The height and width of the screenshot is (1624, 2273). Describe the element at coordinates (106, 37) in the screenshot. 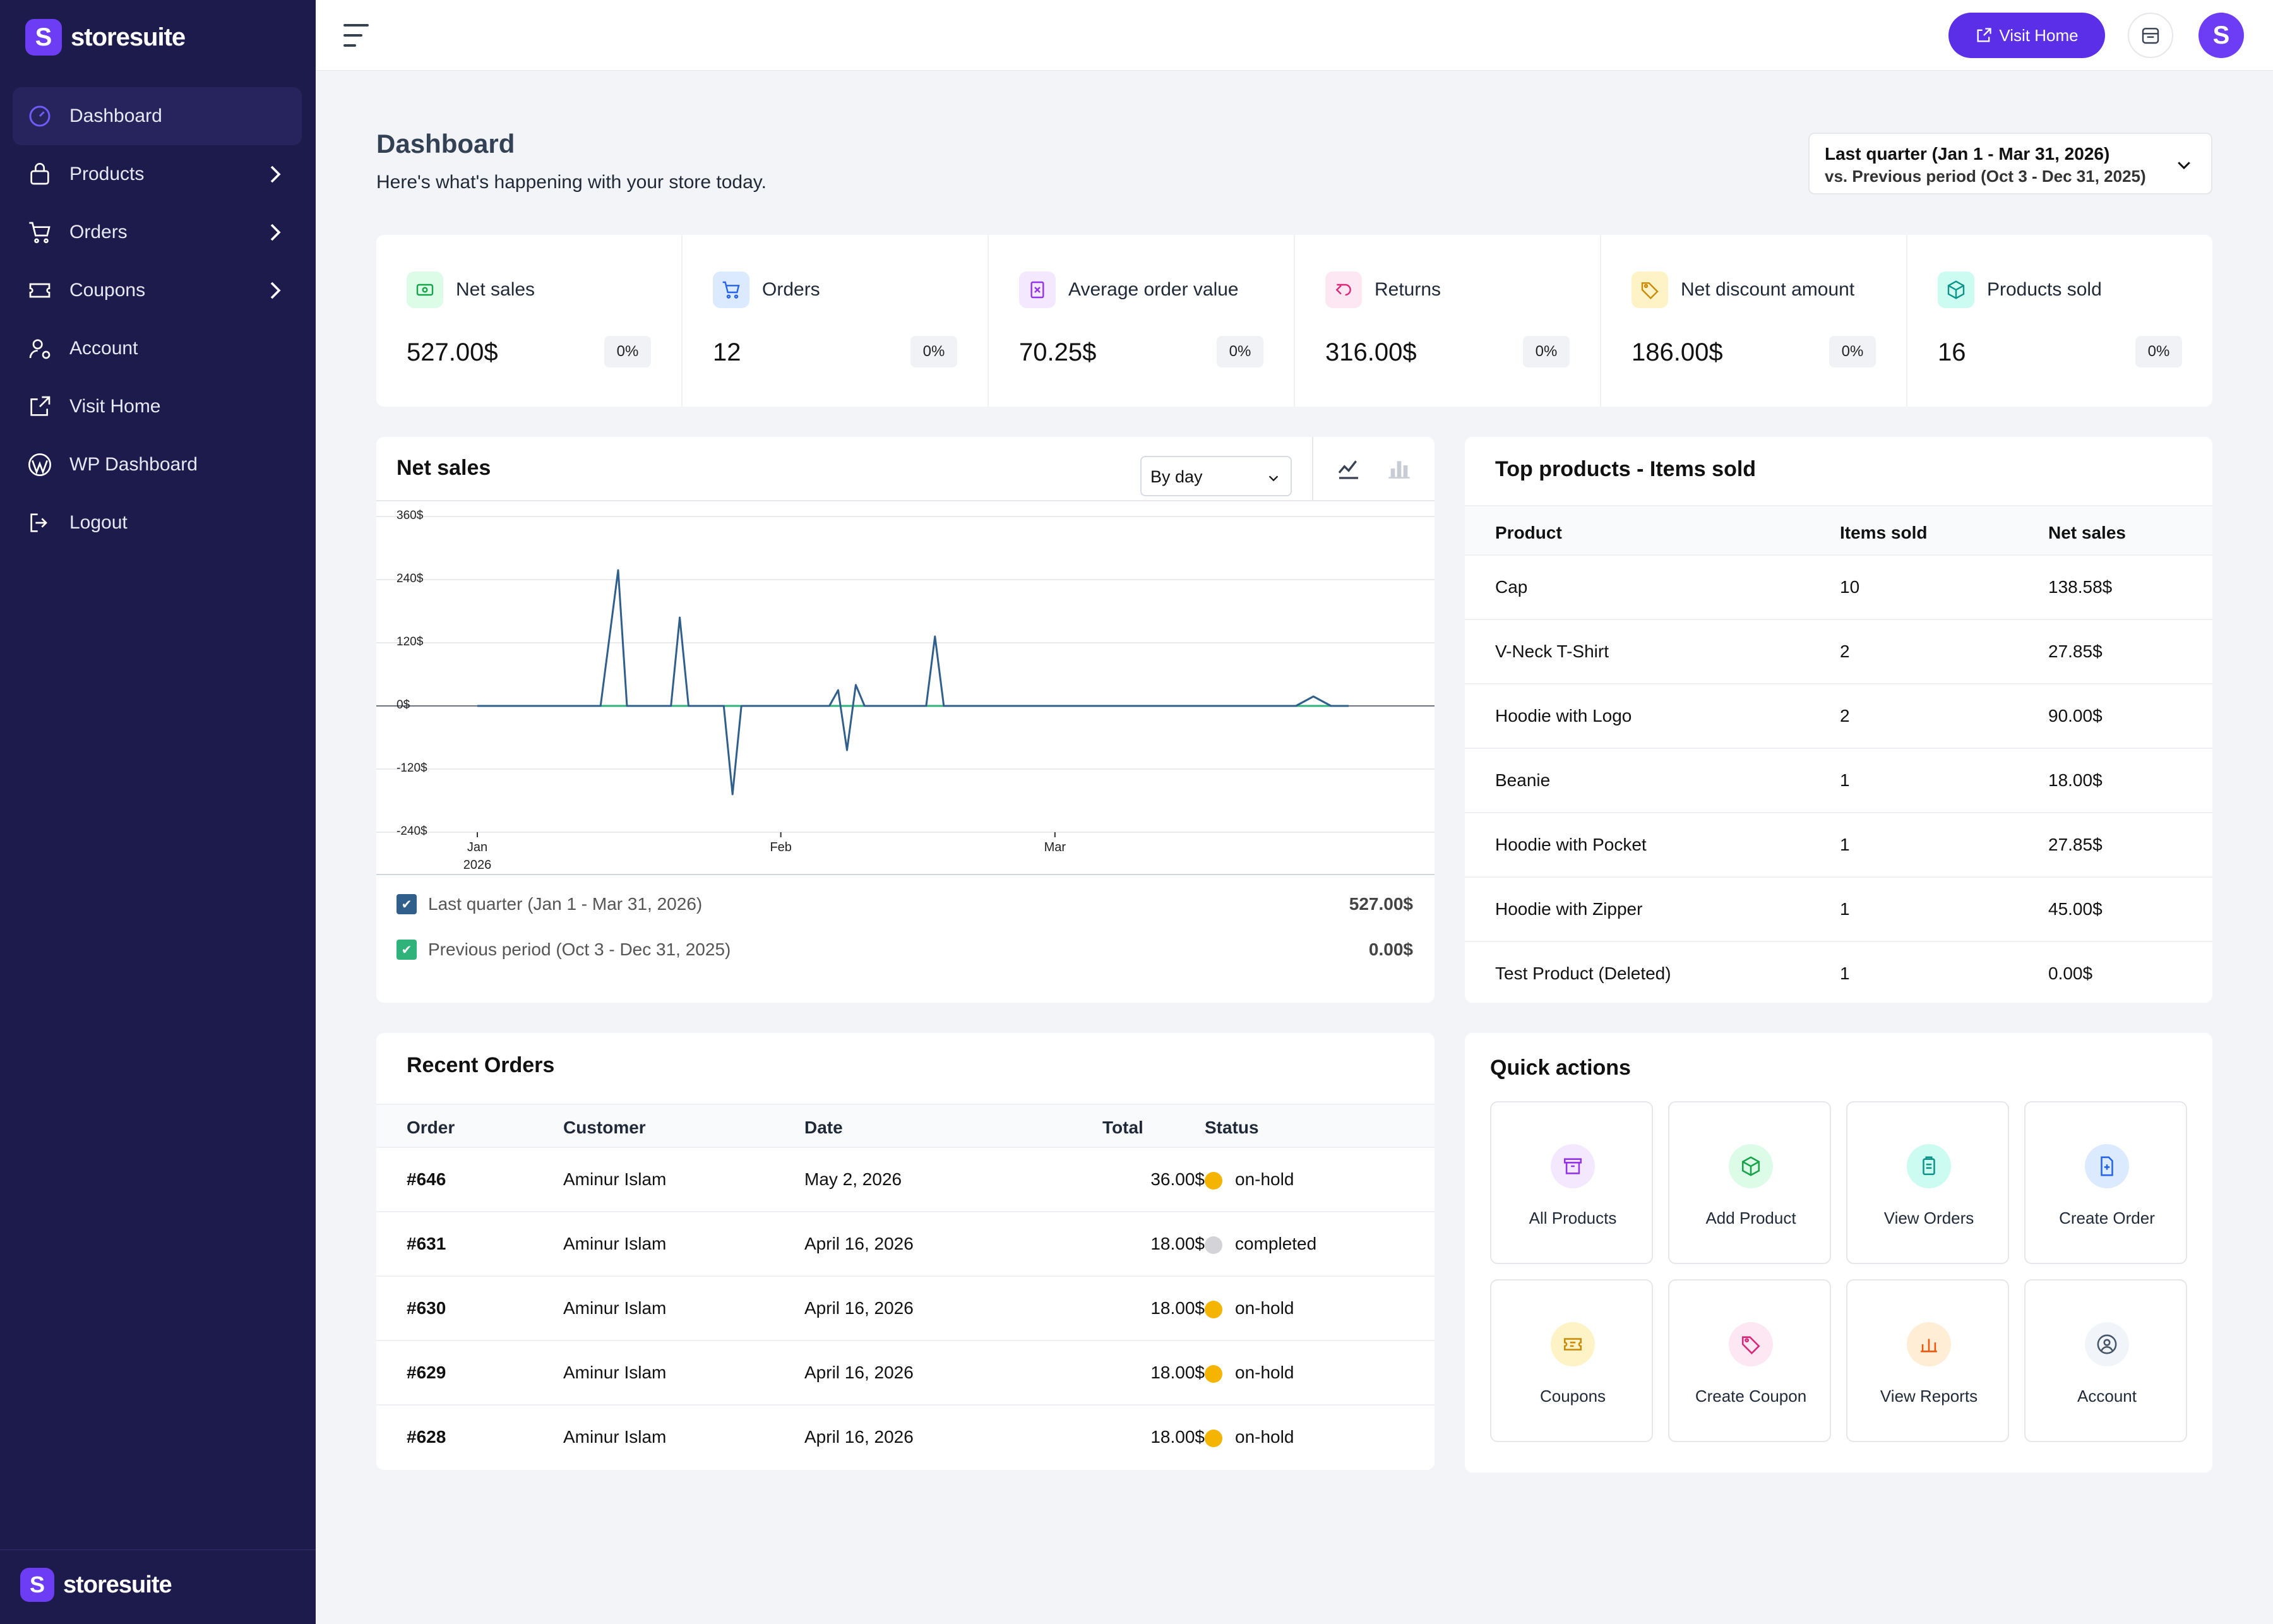

I see `brand-logo: S storesuite` at that location.